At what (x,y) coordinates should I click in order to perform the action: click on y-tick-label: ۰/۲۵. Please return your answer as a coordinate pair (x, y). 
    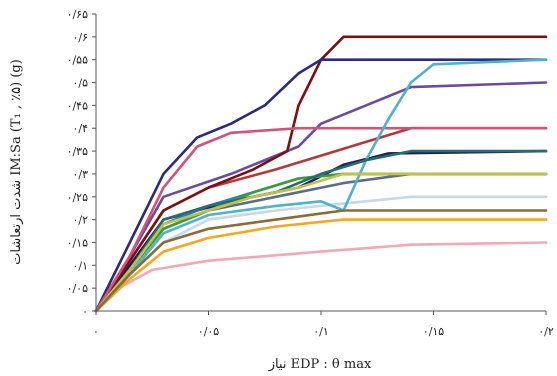
    Looking at the image, I should click on (78, 197).